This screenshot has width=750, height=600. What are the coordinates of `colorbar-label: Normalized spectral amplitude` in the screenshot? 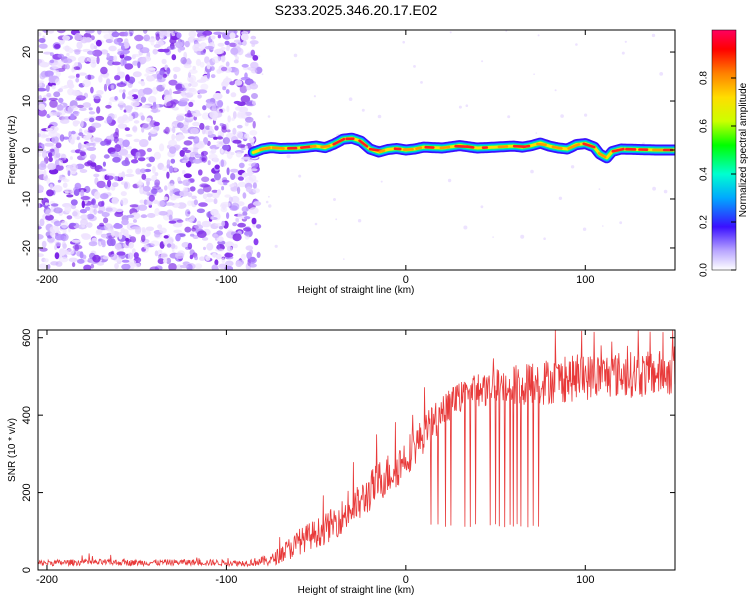 It's located at (743, 149).